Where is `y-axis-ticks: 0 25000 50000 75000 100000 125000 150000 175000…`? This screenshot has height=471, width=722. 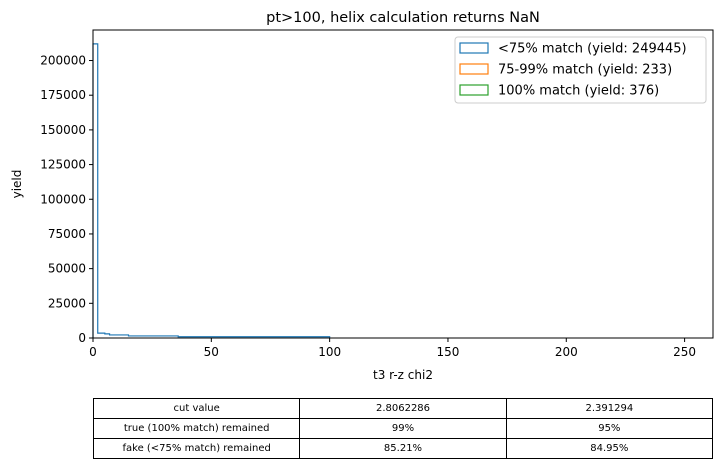 y-axis-ticks: 0 25000 50000 75000 100000 125000 150000 175000… is located at coordinates (66, 199).